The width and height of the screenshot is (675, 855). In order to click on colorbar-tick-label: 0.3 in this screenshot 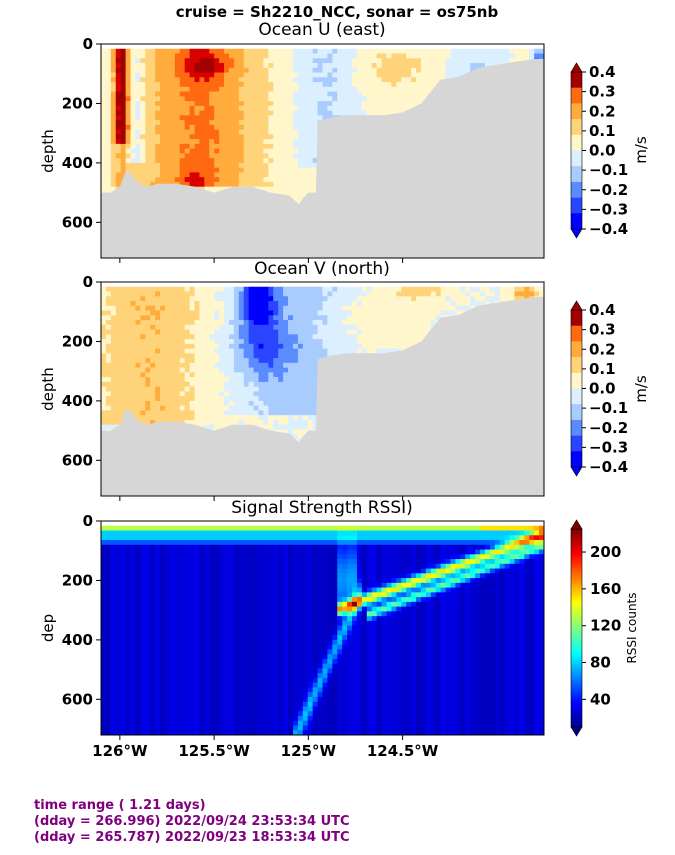, I will do `click(602, 92)`.